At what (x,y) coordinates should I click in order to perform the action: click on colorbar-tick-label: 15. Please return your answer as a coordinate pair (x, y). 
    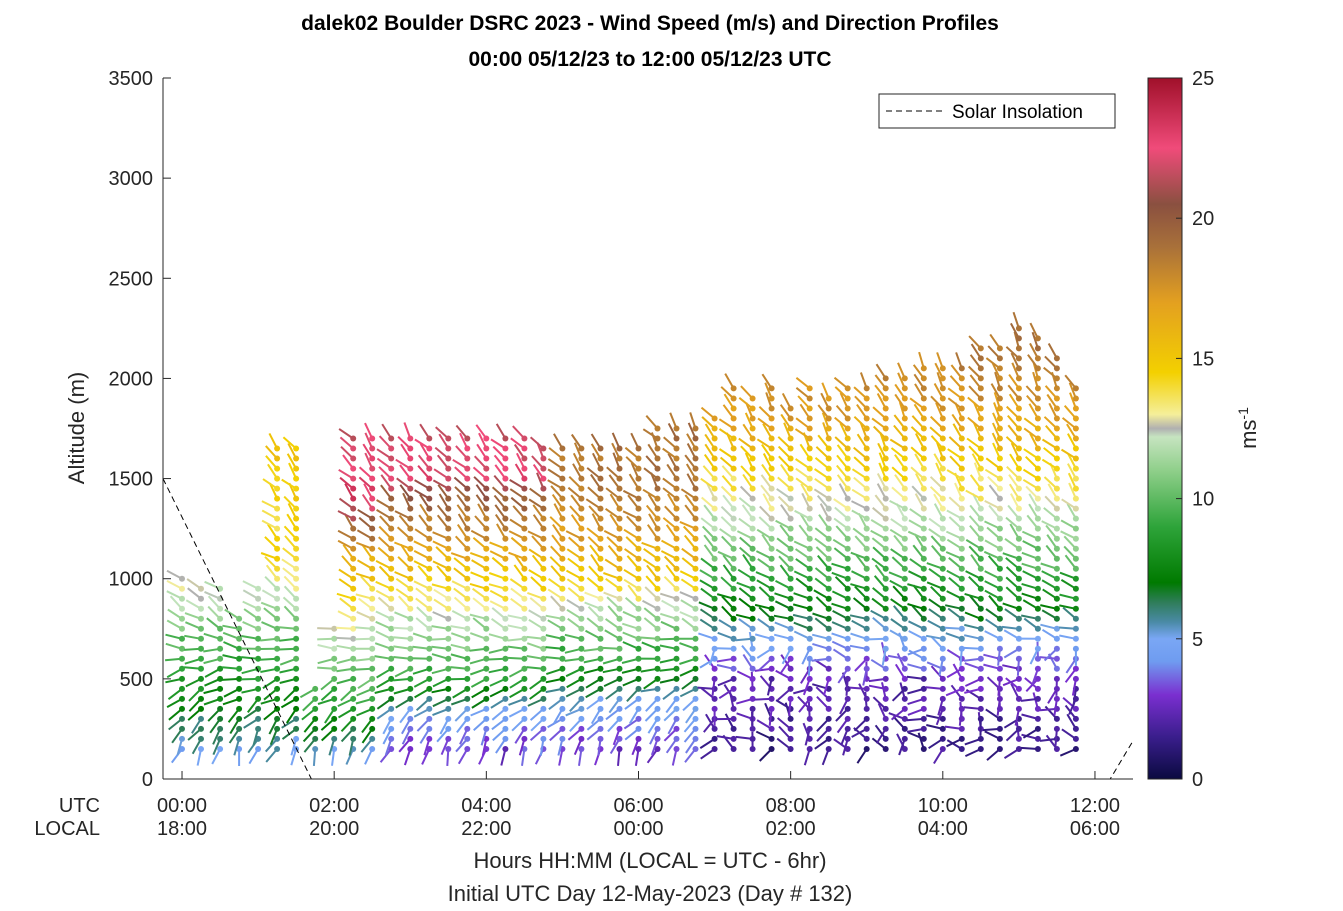
    Looking at the image, I should click on (1203, 359).